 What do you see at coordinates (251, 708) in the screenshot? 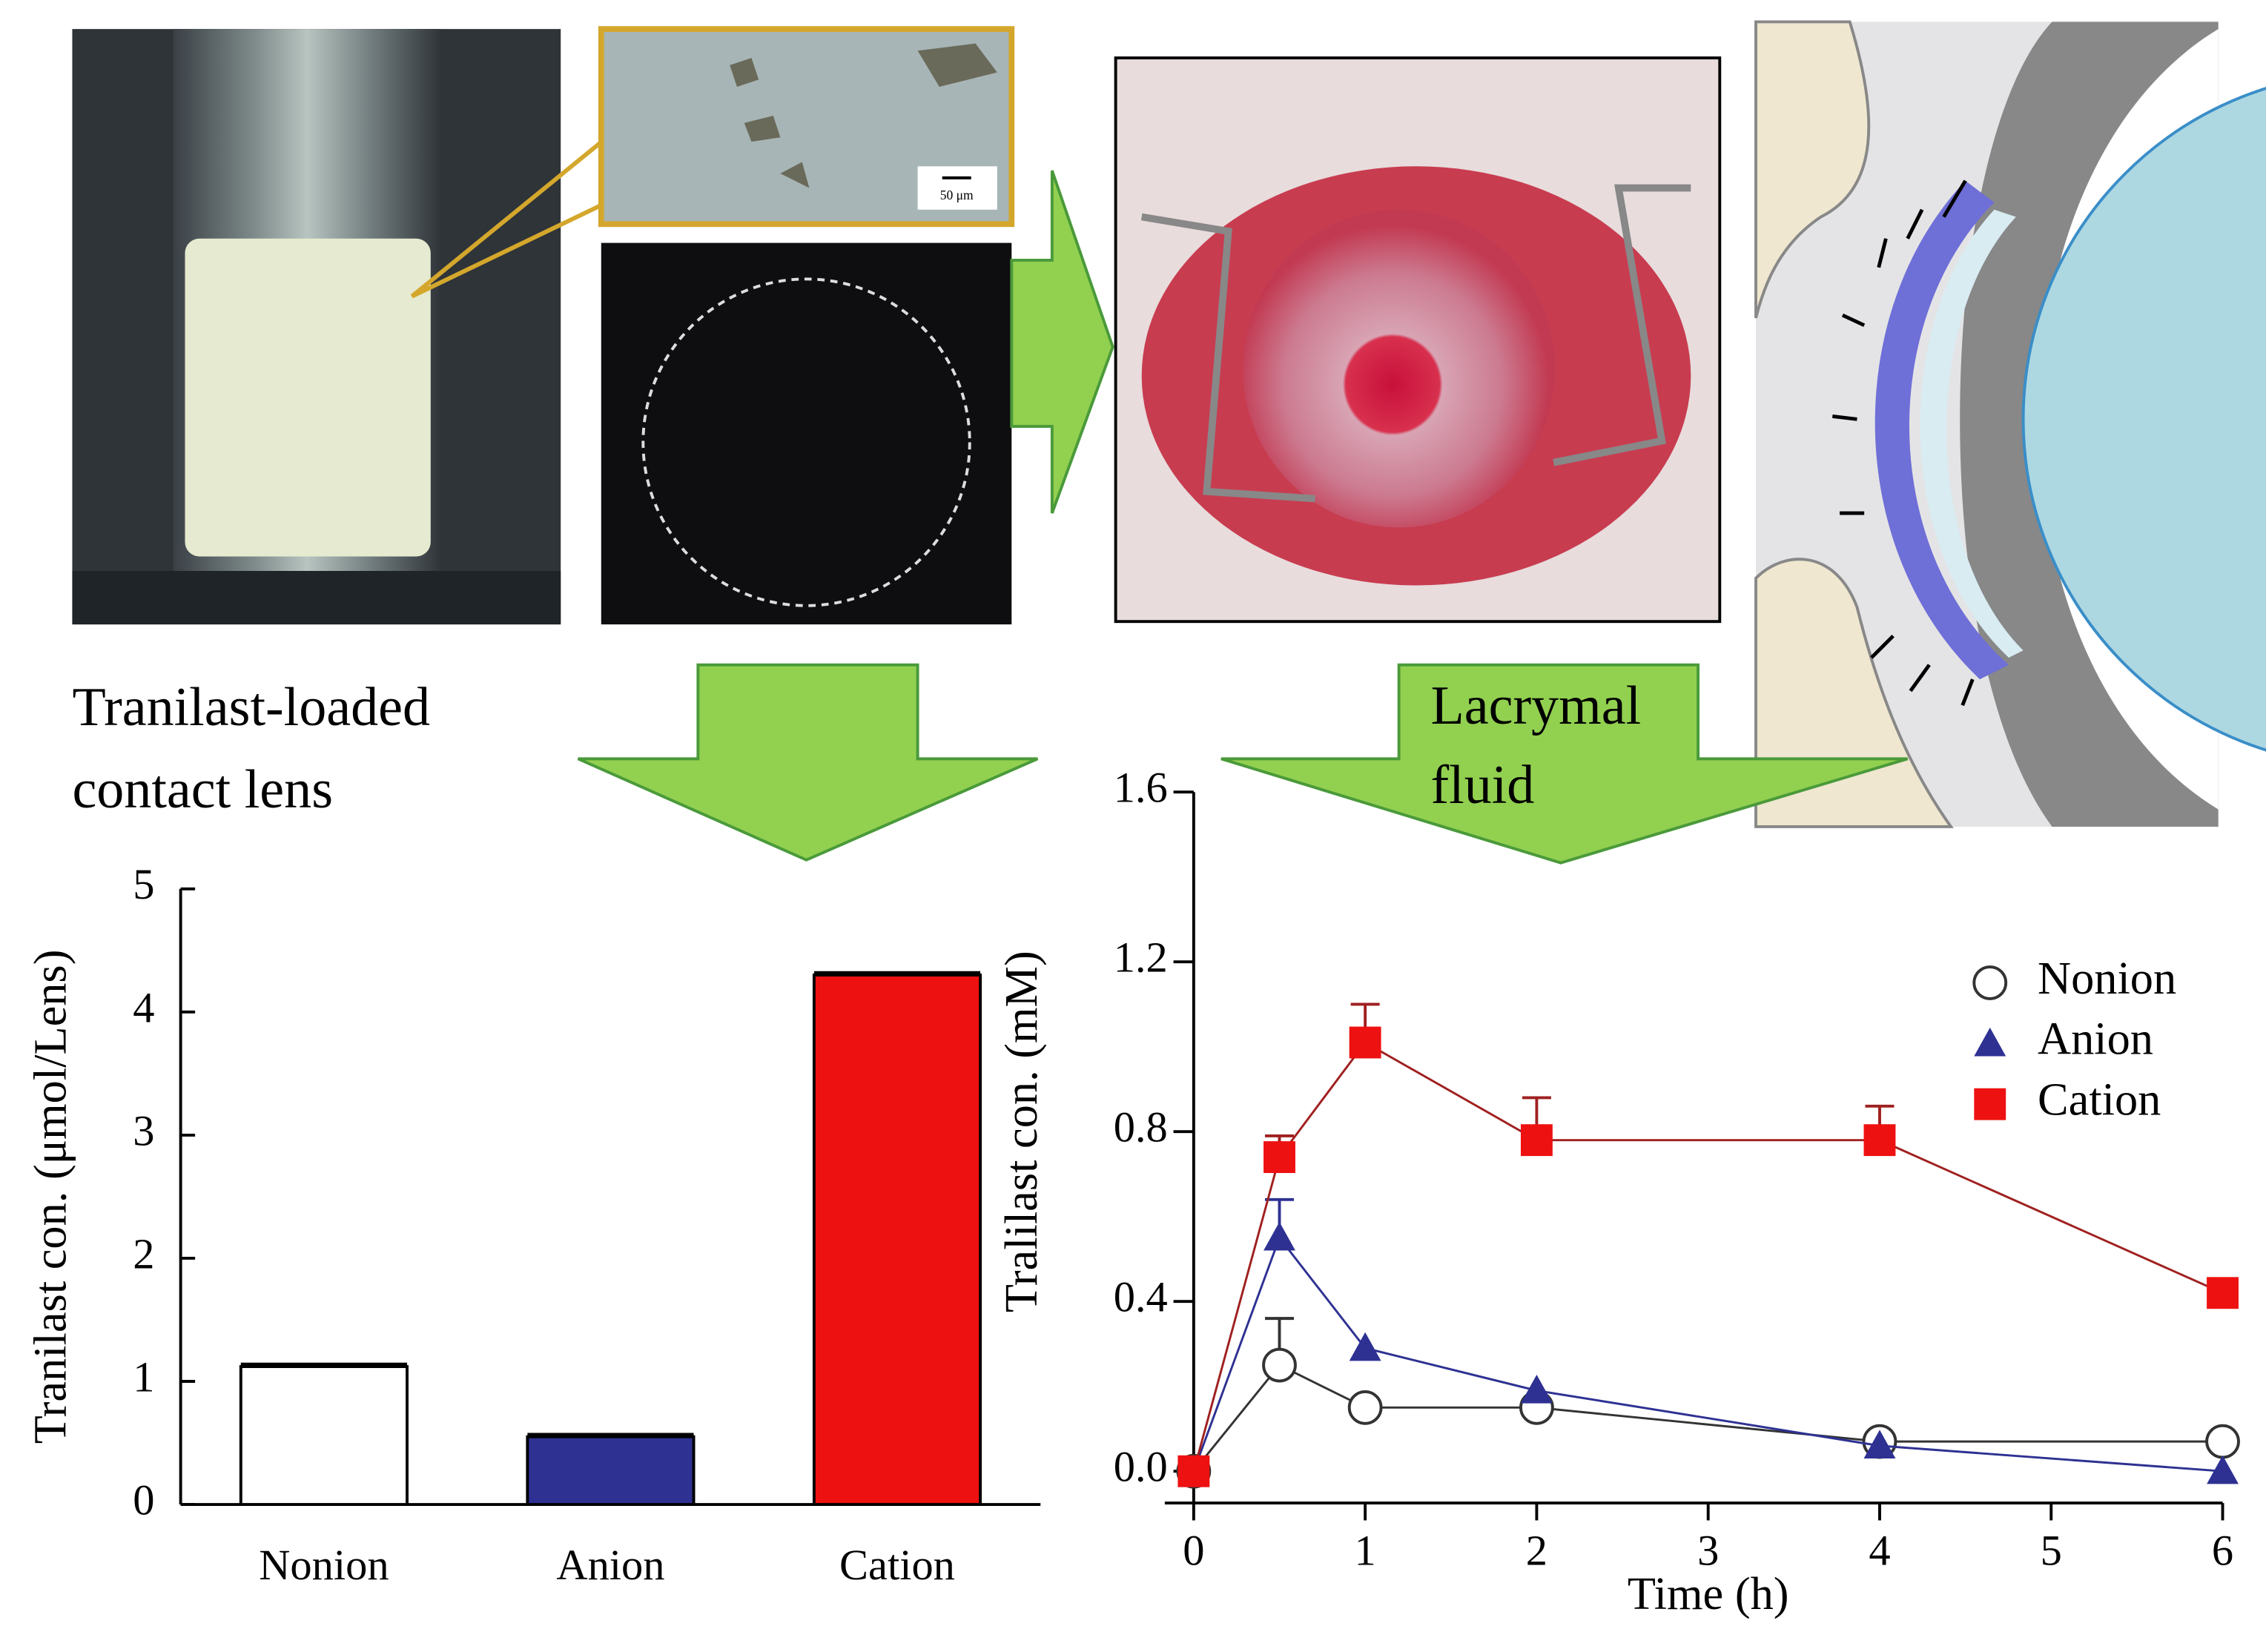
I see `lens-label: Tranilast-loaded` at bounding box center [251, 708].